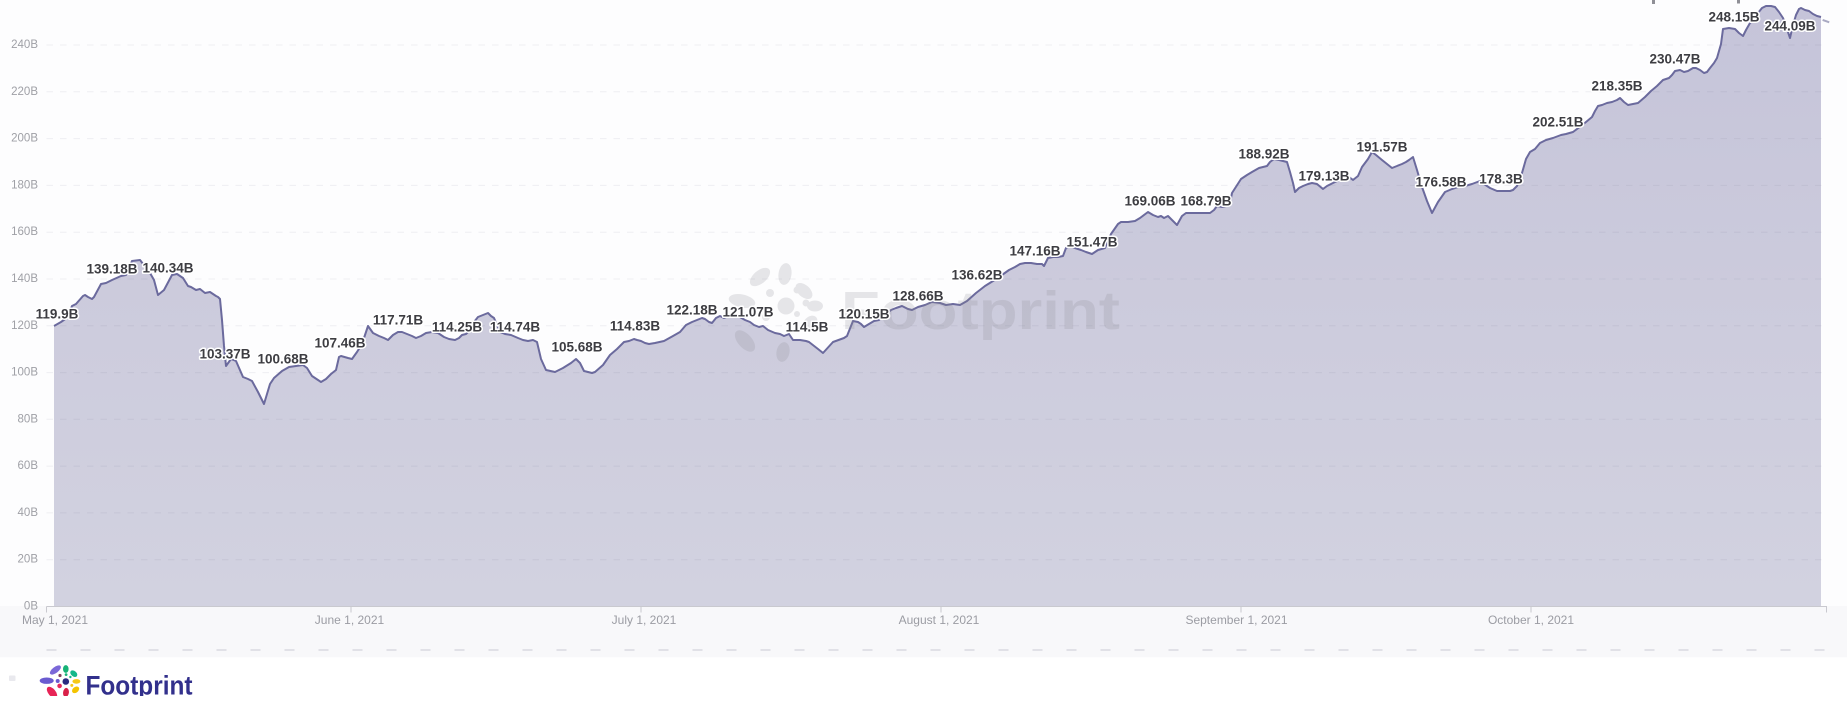  I want to click on svg-text: 100.68B, so click(282, 359).